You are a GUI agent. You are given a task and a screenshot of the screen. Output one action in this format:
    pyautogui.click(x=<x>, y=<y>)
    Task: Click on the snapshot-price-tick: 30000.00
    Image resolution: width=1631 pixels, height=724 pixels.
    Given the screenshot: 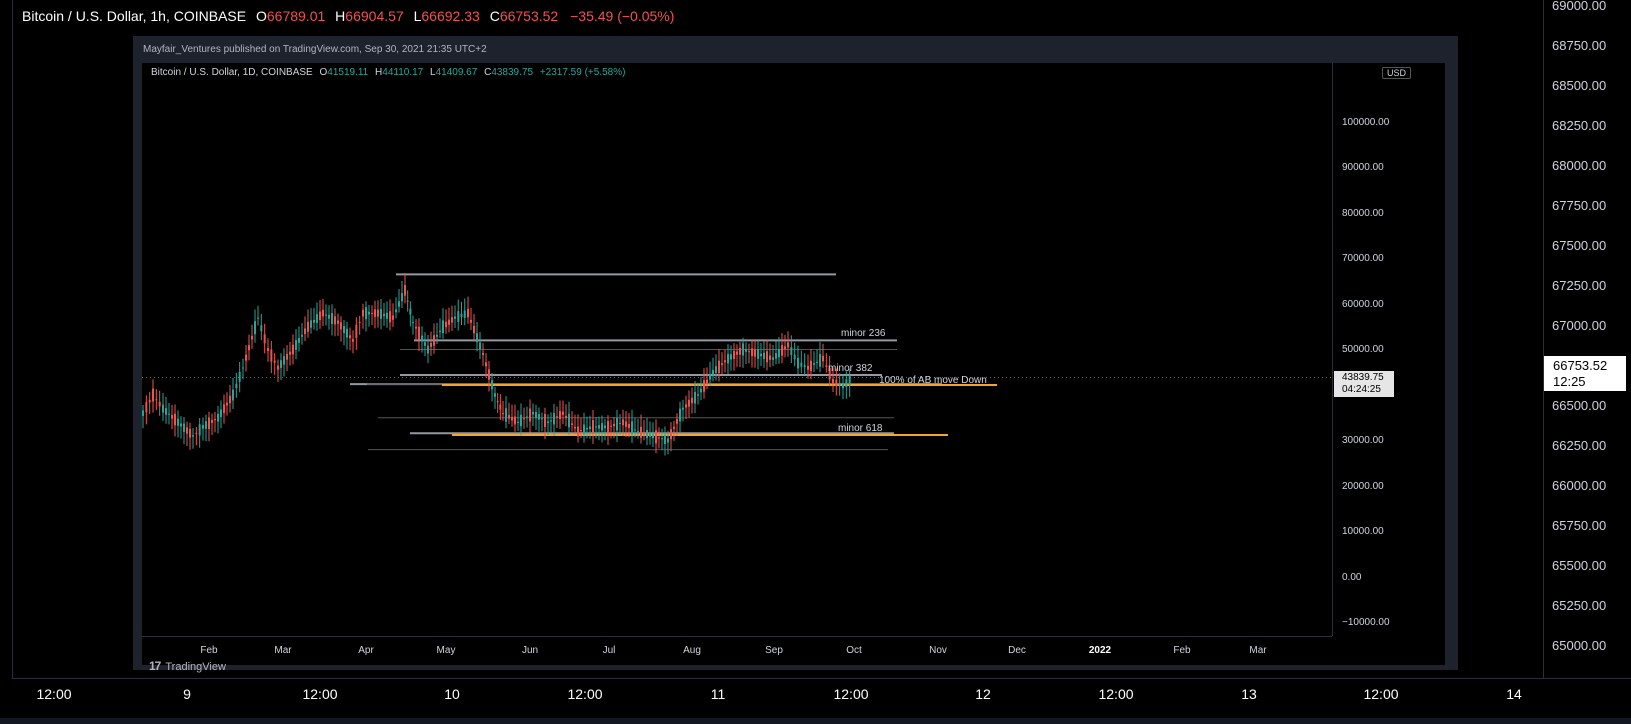 What is the action you would take?
    pyautogui.click(x=1363, y=440)
    